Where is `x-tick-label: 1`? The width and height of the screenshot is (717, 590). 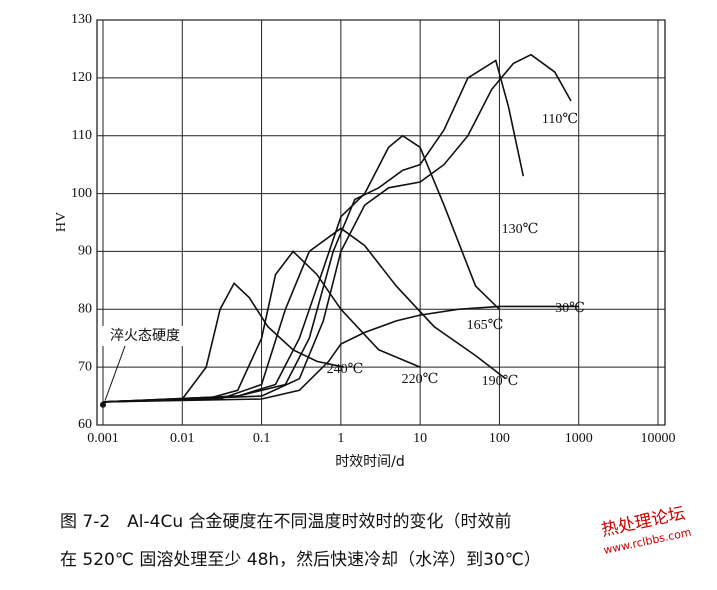
x-tick-label: 1 is located at coordinates (340, 438).